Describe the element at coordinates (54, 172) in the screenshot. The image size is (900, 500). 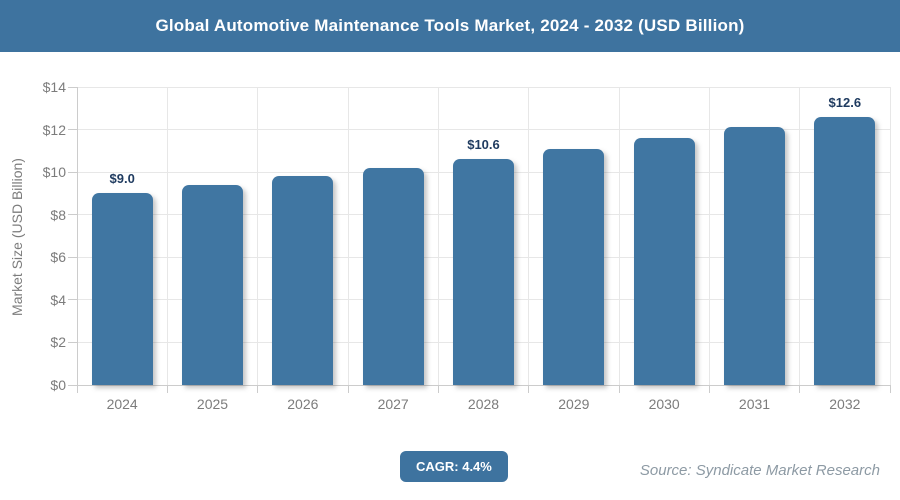
I see `y-tick-label: $10` at that location.